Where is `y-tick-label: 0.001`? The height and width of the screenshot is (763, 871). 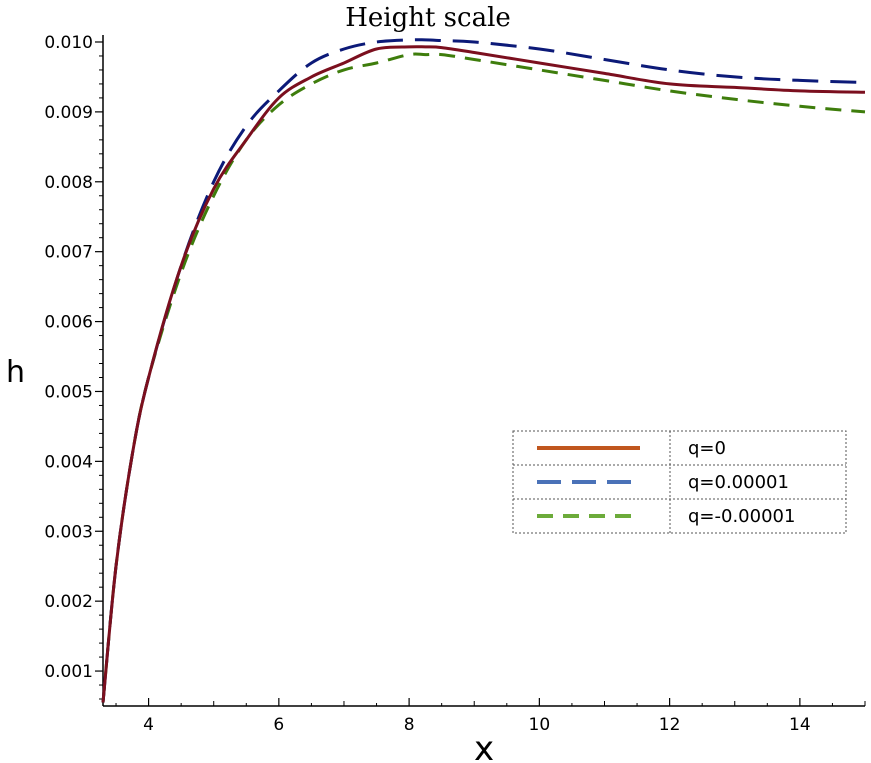
y-tick-label: 0.001 is located at coordinates (68, 672).